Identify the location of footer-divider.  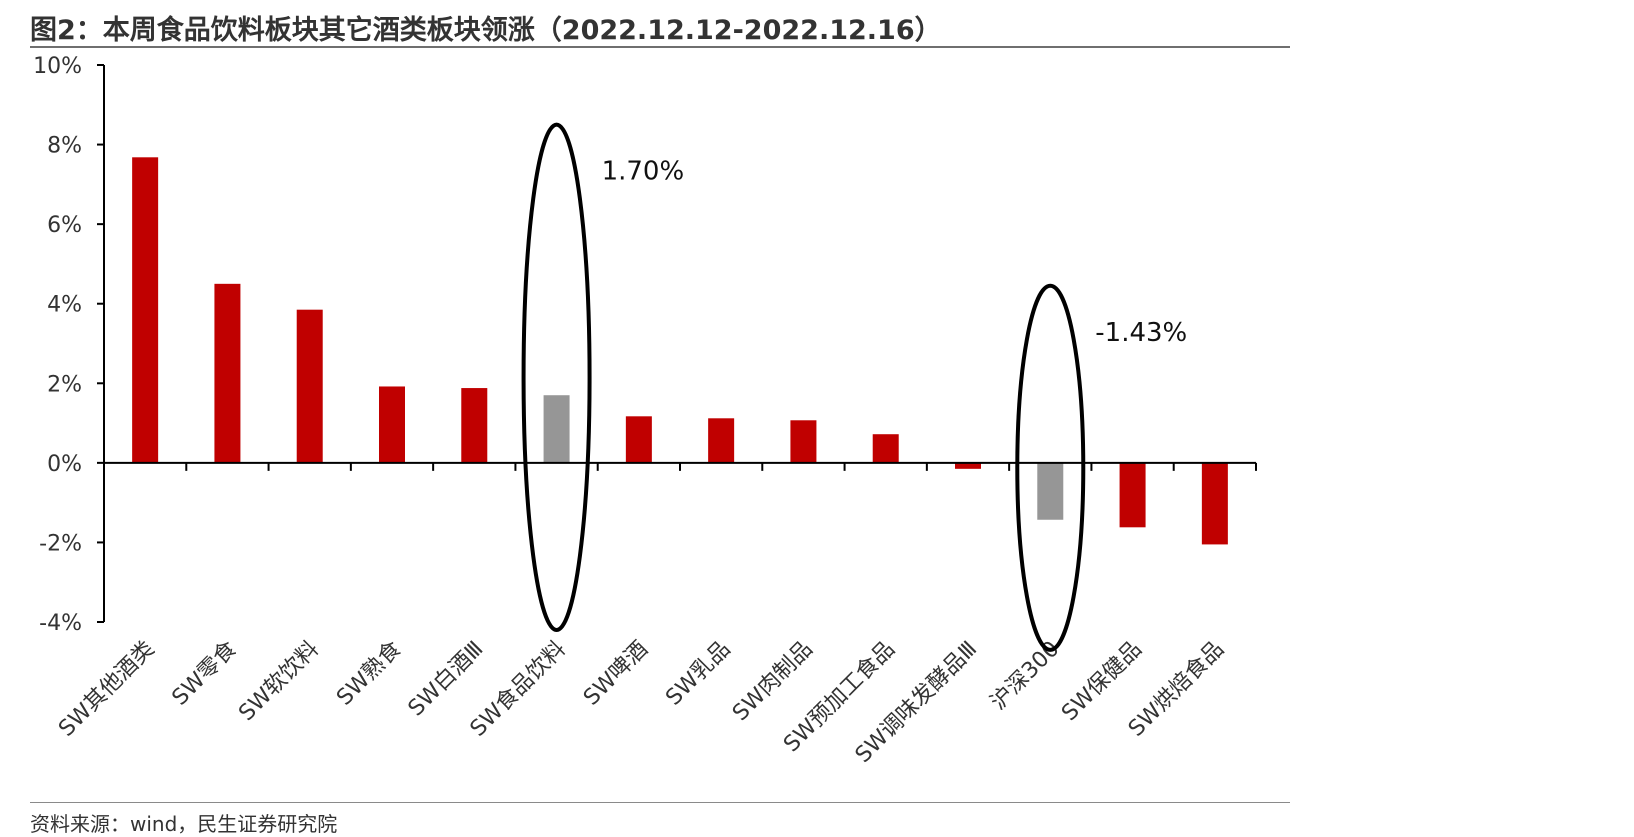
(660, 802).